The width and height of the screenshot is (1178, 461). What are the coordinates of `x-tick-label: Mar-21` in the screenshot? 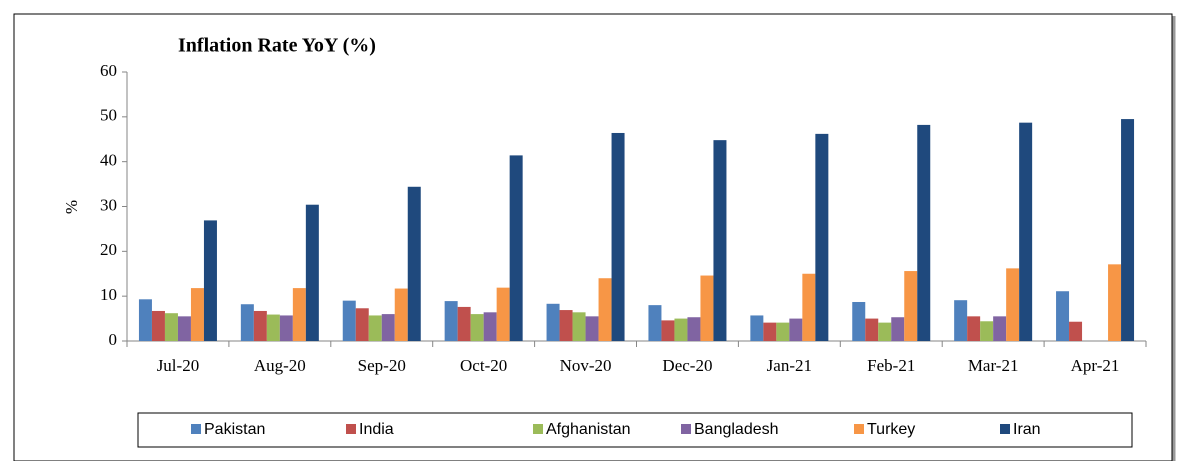 It's located at (993, 365).